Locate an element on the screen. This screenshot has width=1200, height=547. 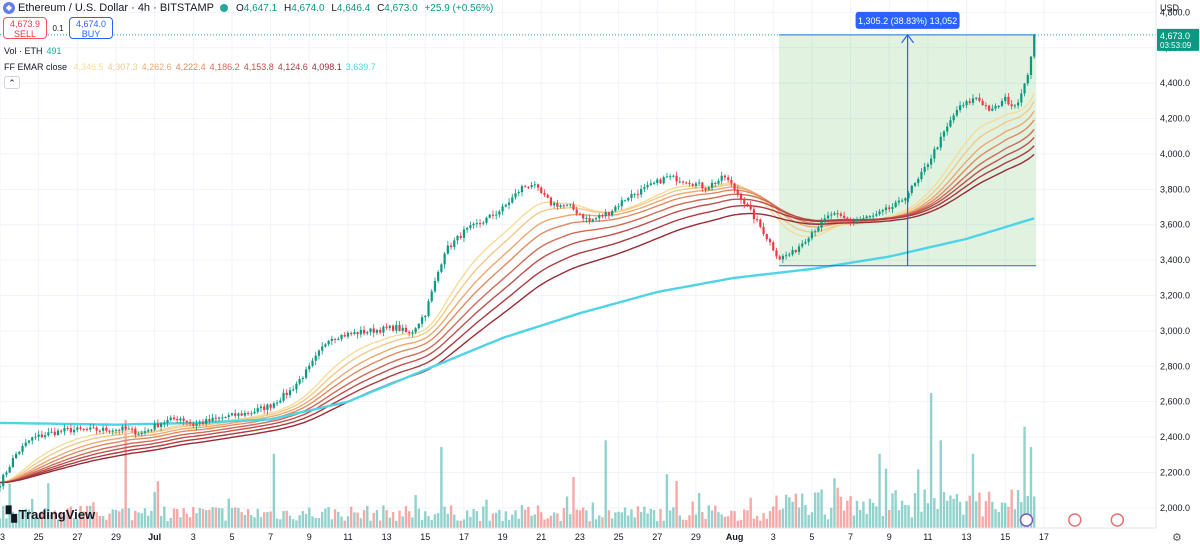
time-tick-label: Aug is located at coordinates (735, 537).